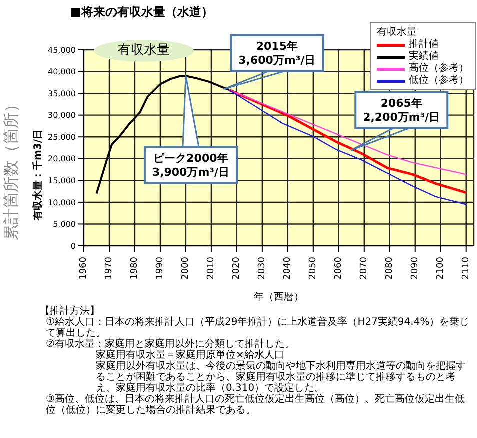 The height and width of the screenshot is (438, 477). I want to click on x-tick-label: 1980, so click(135, 268).